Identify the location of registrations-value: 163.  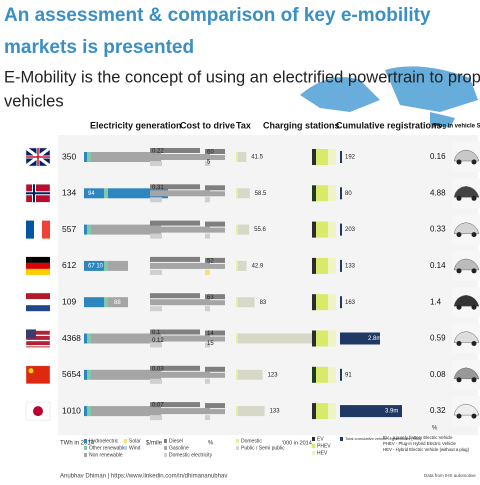
(350, 303).